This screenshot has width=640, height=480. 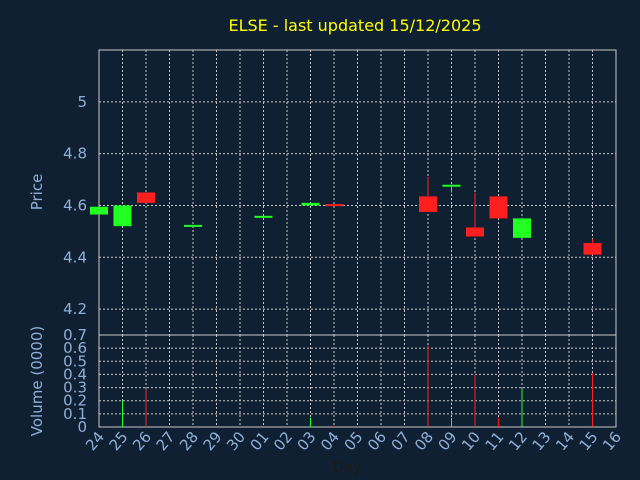 I want to click on volume-tick-label: 0.1, so click(x=75, y=414).